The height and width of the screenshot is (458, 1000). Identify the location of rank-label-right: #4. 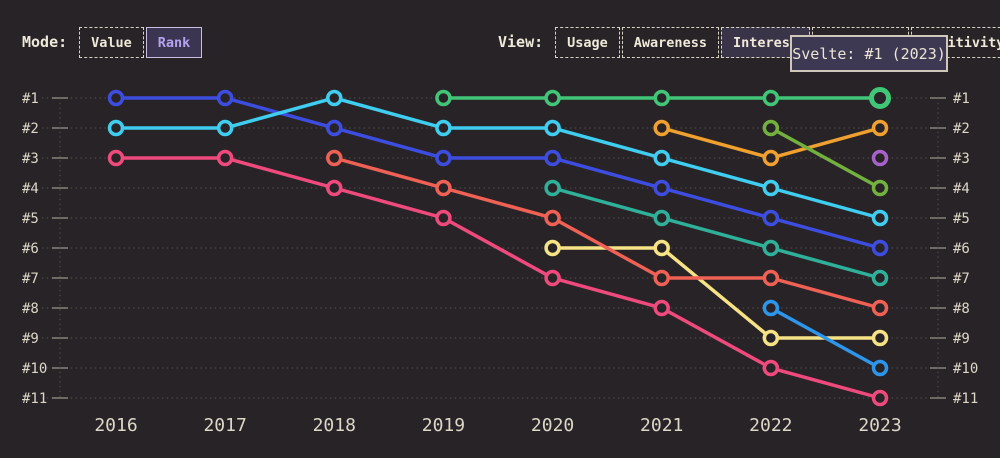
(961, 189).